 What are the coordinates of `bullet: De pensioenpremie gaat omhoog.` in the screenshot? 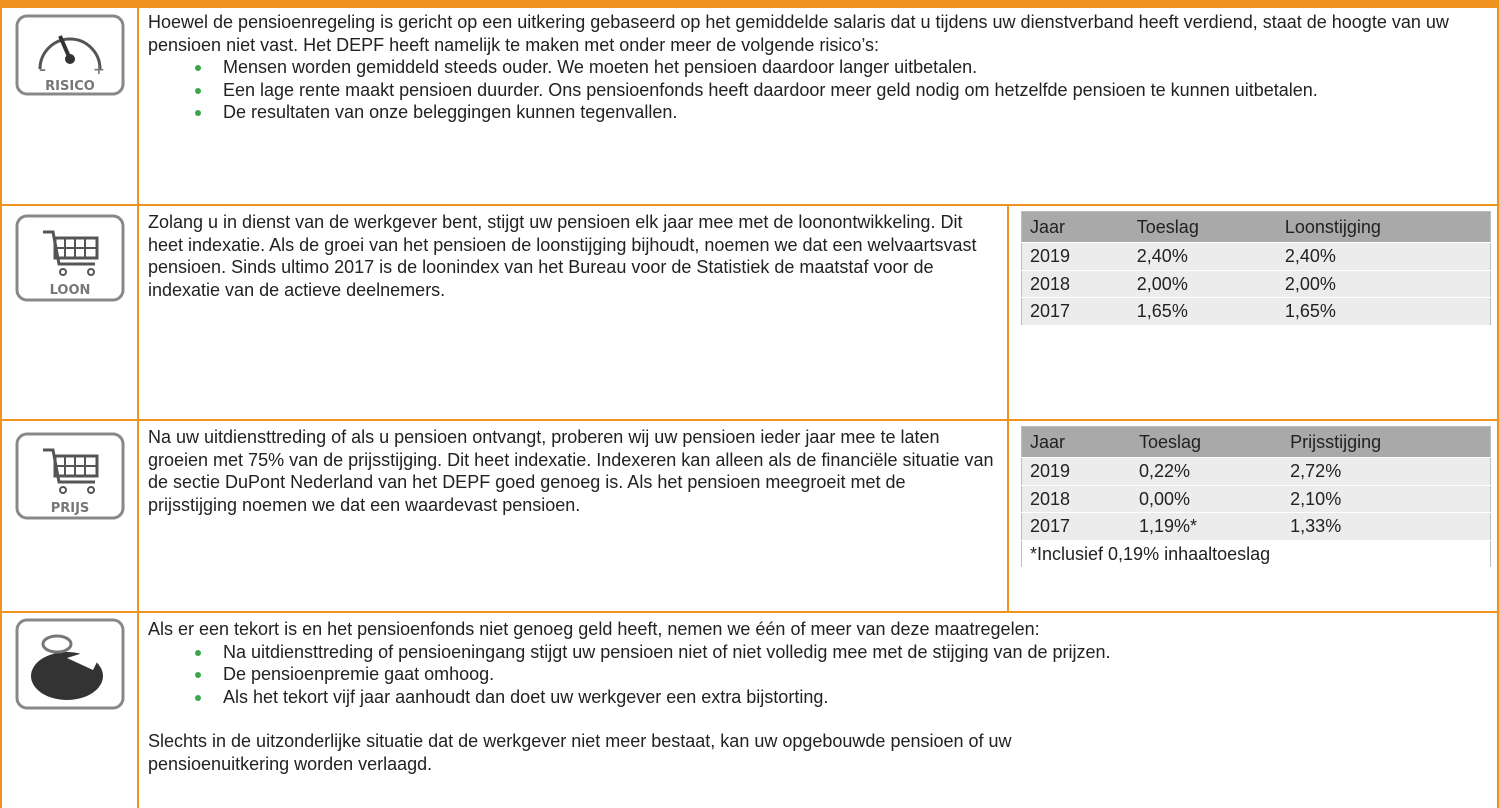 It's located at (841, 674).